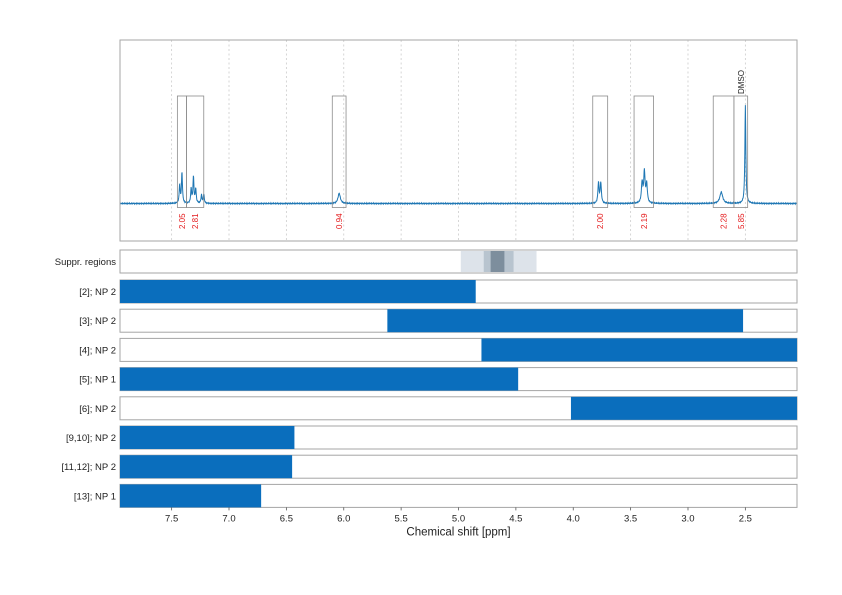  What do you see at coordinates (600, 221) in the screenshot?
I see `integral-label: 2.00` at bounding box center [600, 221].